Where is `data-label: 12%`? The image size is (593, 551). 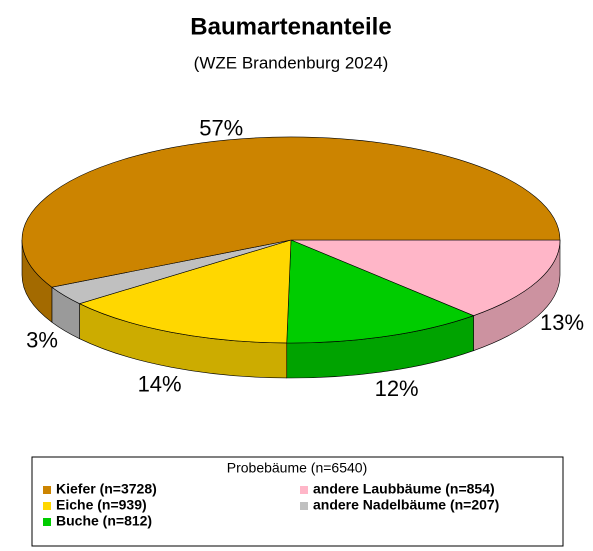
data-label: 12% is located at coordinates (397, 388).